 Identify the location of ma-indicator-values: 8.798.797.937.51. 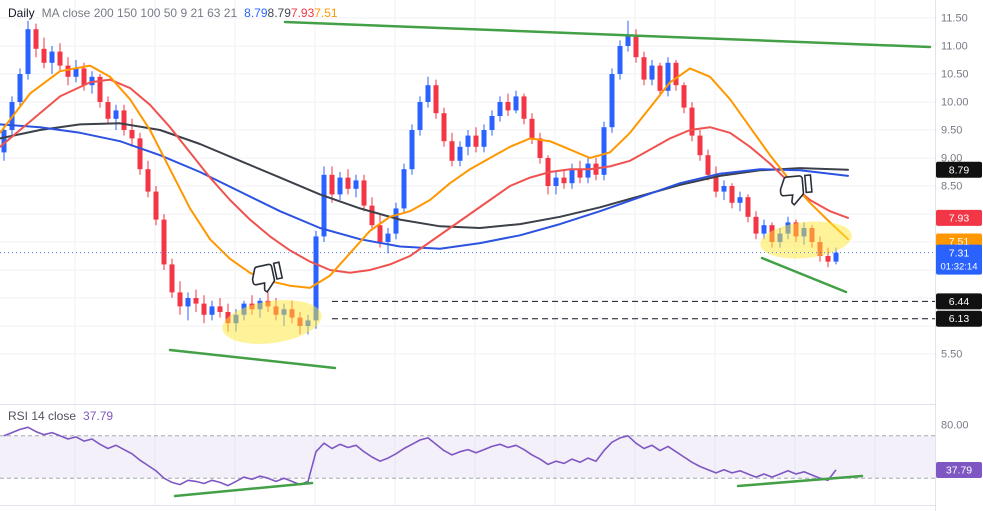
(290, 13).